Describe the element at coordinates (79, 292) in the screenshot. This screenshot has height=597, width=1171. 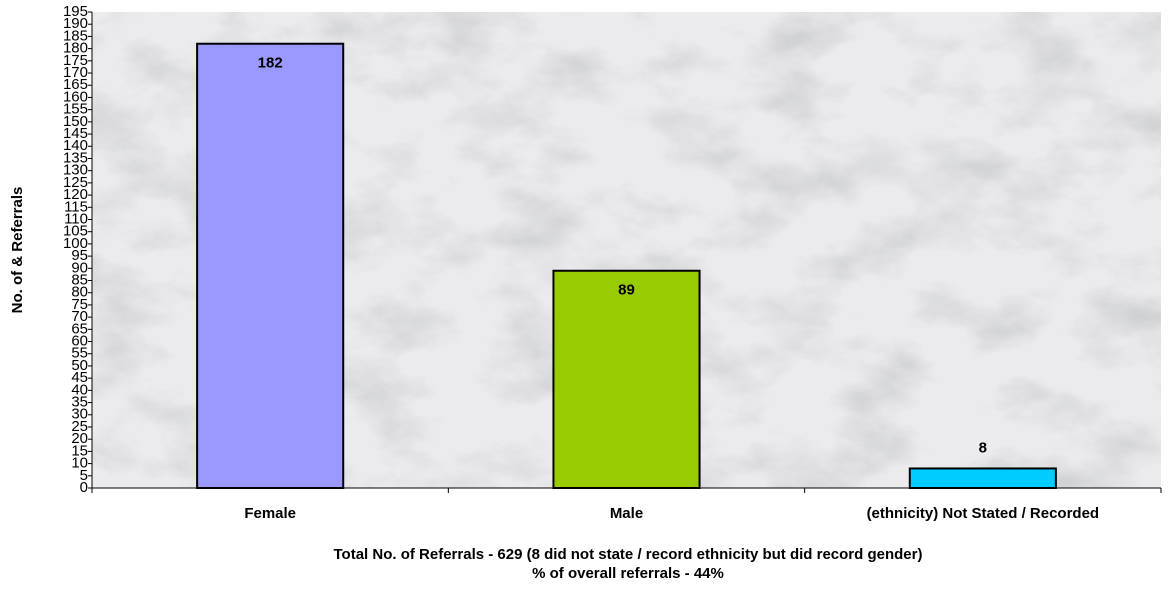
I see `y-tick-label: 80` at that location.